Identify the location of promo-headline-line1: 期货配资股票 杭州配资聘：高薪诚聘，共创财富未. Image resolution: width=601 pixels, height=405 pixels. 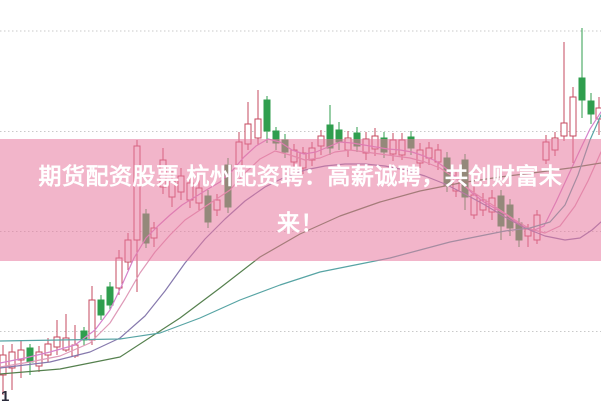
(300, 176).